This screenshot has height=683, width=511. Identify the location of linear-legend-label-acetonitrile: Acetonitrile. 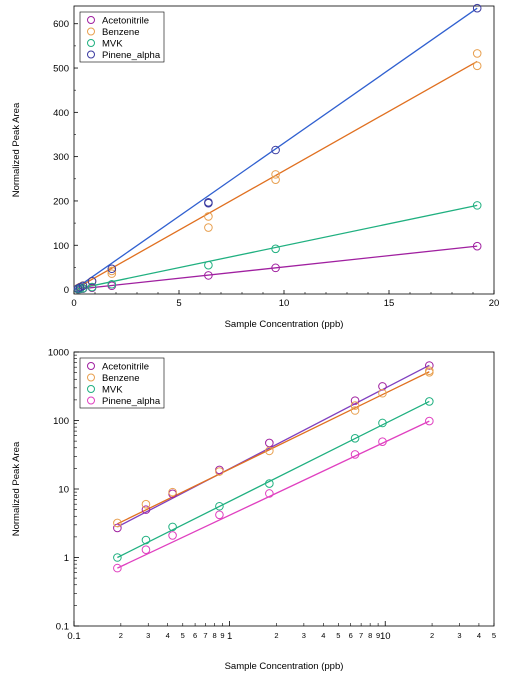
(125, 21).